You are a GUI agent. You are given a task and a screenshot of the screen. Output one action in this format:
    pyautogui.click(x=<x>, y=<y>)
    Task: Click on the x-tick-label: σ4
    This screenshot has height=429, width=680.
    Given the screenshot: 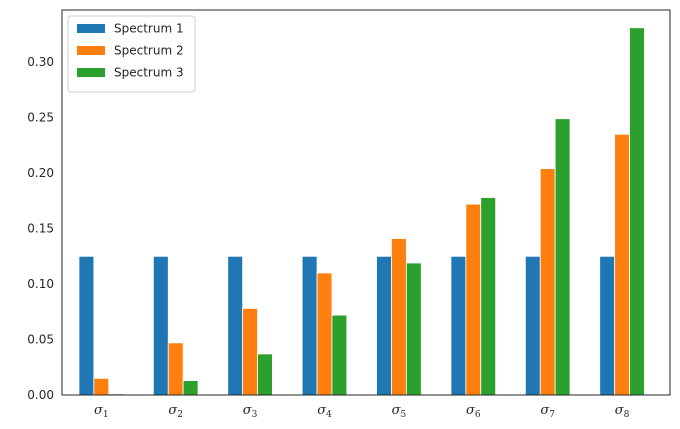 What is the action you would take?
    pyautogui.click(x=324, y=411)
    